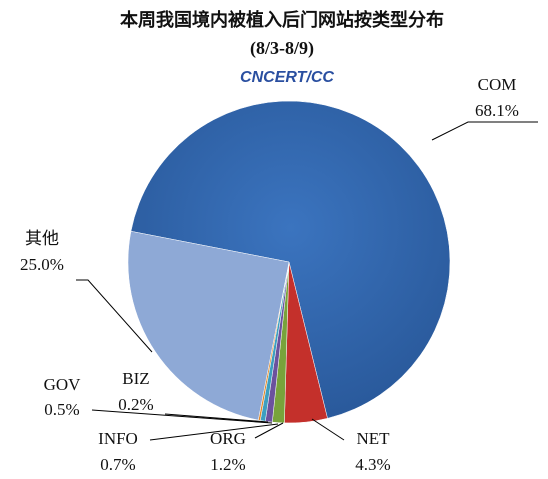 This screenshot has height=479, width=548. What do you see at coordinates (373, 438) in the screenshot?
I see `slice-label: NET` at bounding box center [373, 438].